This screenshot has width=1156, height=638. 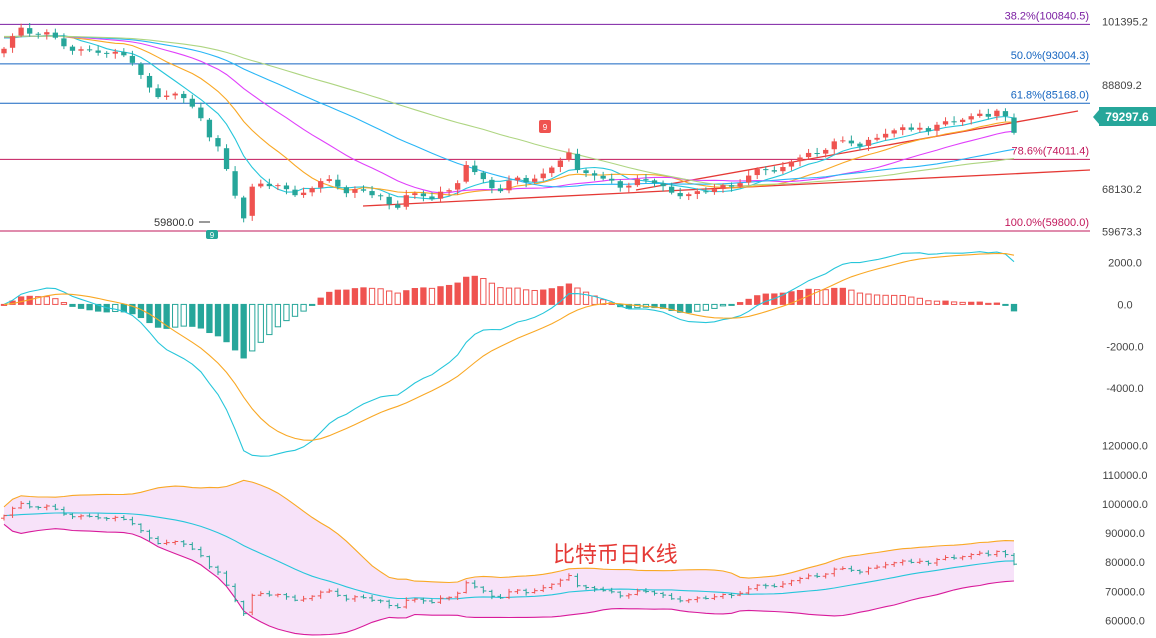 What do you see at coordinates (1125, 621) in the screenshot?
I see `bollinger-tick-6: 60000.0` at bounding box center [1125, 621].